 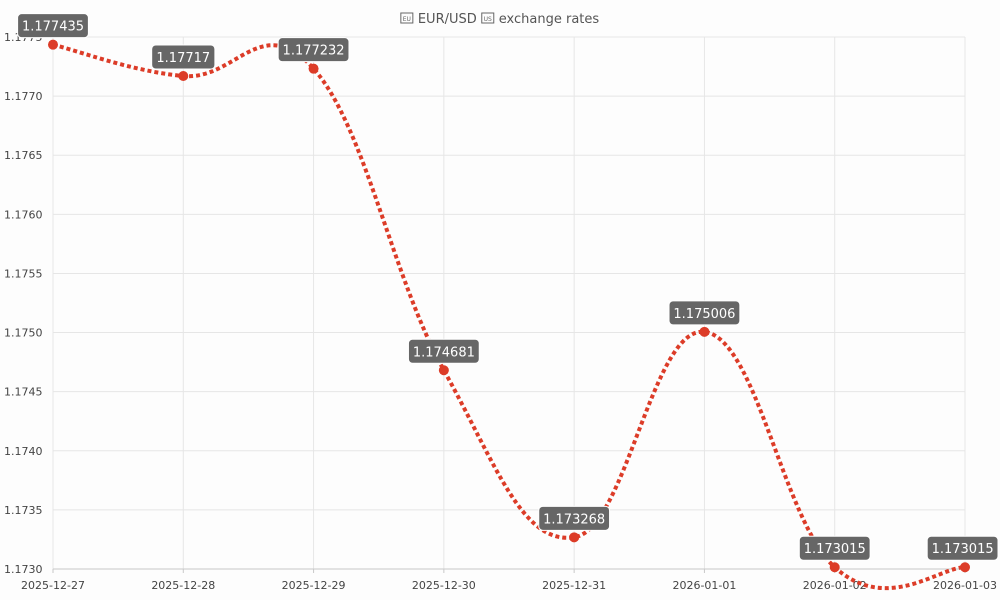 I want to click on data-label: 1.173268, so click(x=574, y=518).